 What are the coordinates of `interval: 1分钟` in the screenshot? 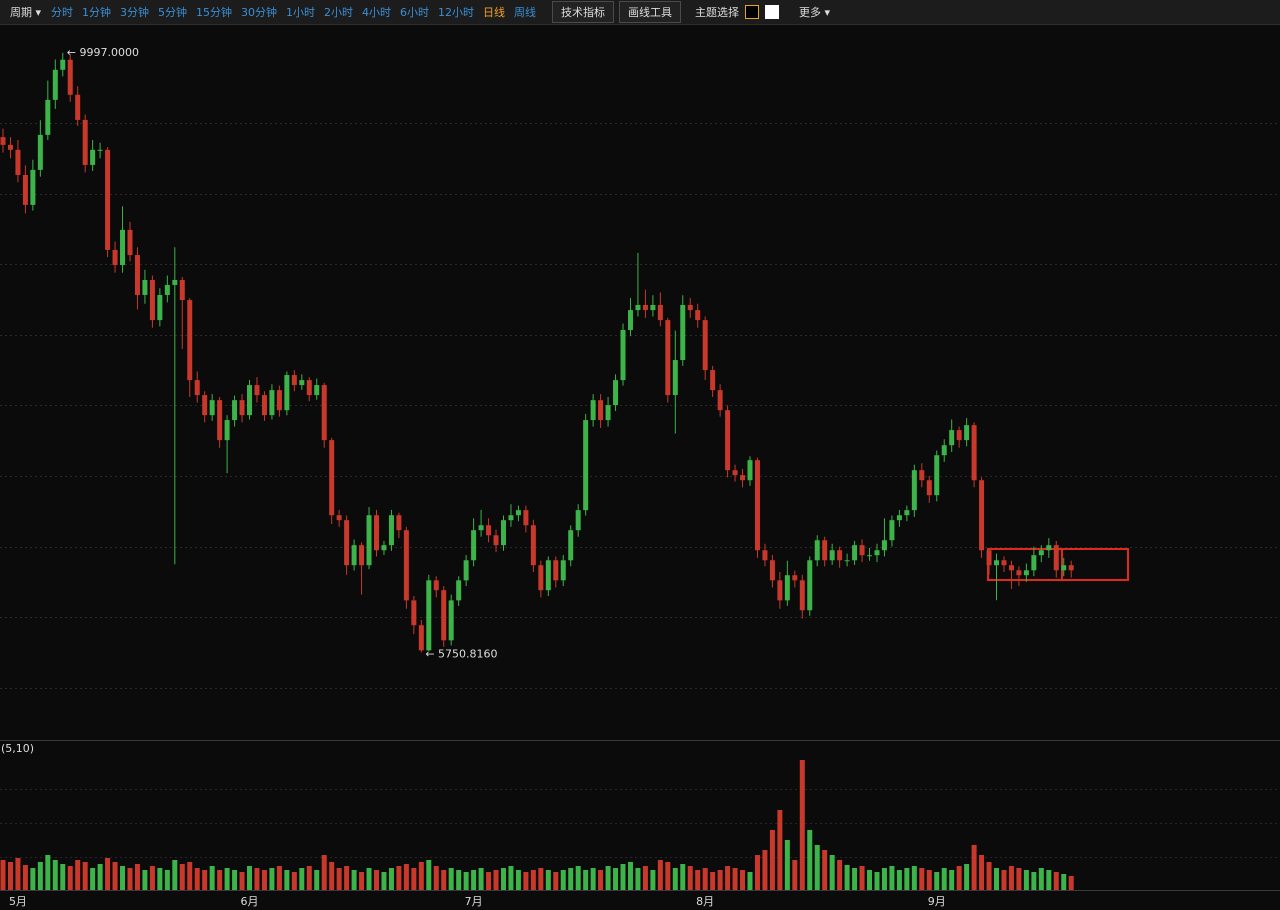 It's located at (97, 12).